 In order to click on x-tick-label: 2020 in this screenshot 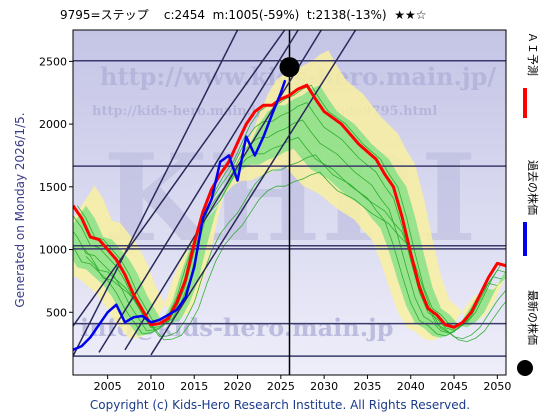, I will do `click(238, 386)`.